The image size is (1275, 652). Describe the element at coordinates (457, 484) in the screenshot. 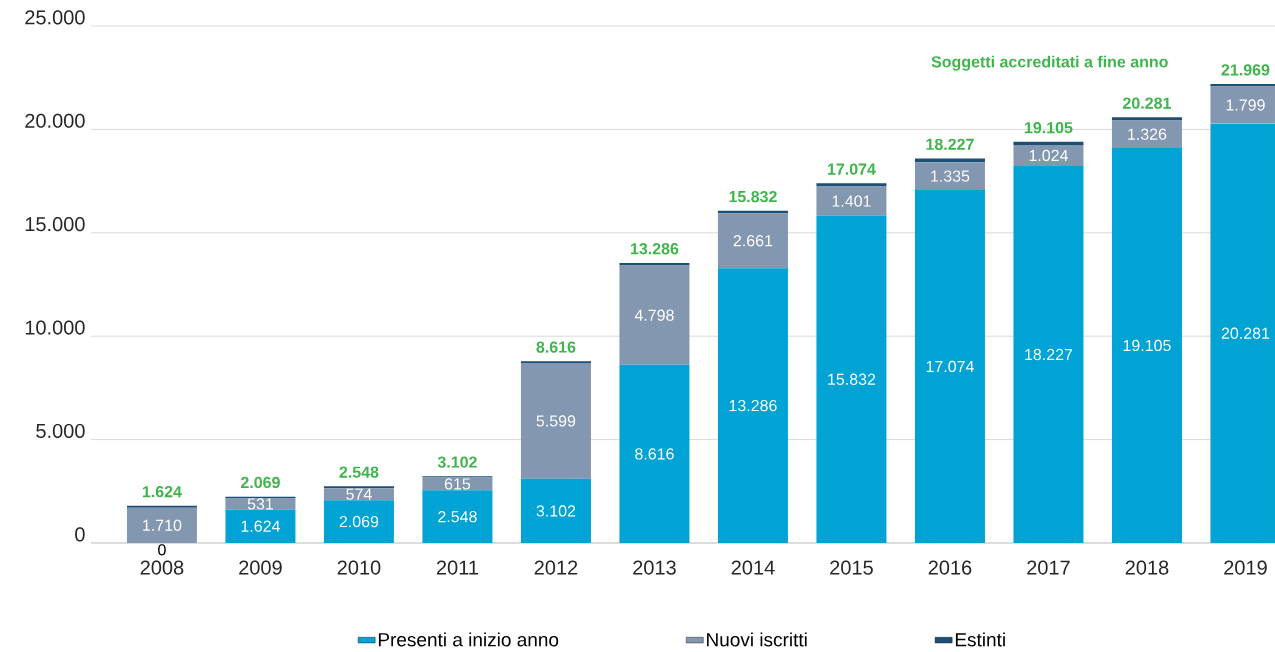

I see `data-label: 615` at that location.